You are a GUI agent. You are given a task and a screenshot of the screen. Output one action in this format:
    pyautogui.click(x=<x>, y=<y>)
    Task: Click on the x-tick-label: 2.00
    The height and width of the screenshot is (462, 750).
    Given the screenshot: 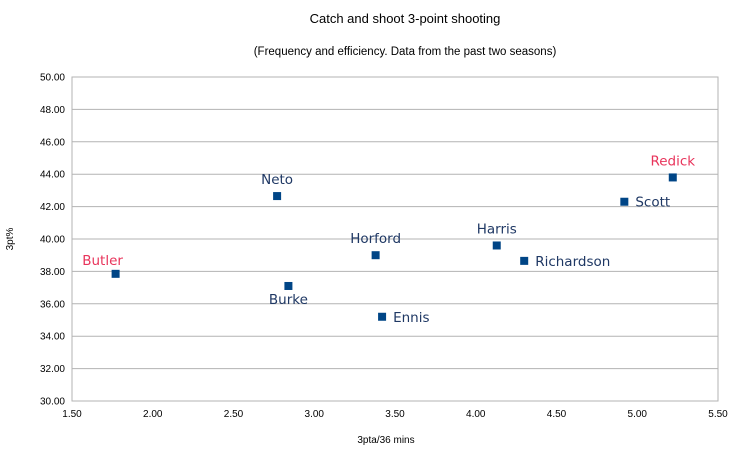 What is the action you would take?
    pyautogui.click(x=153, y=414)
    